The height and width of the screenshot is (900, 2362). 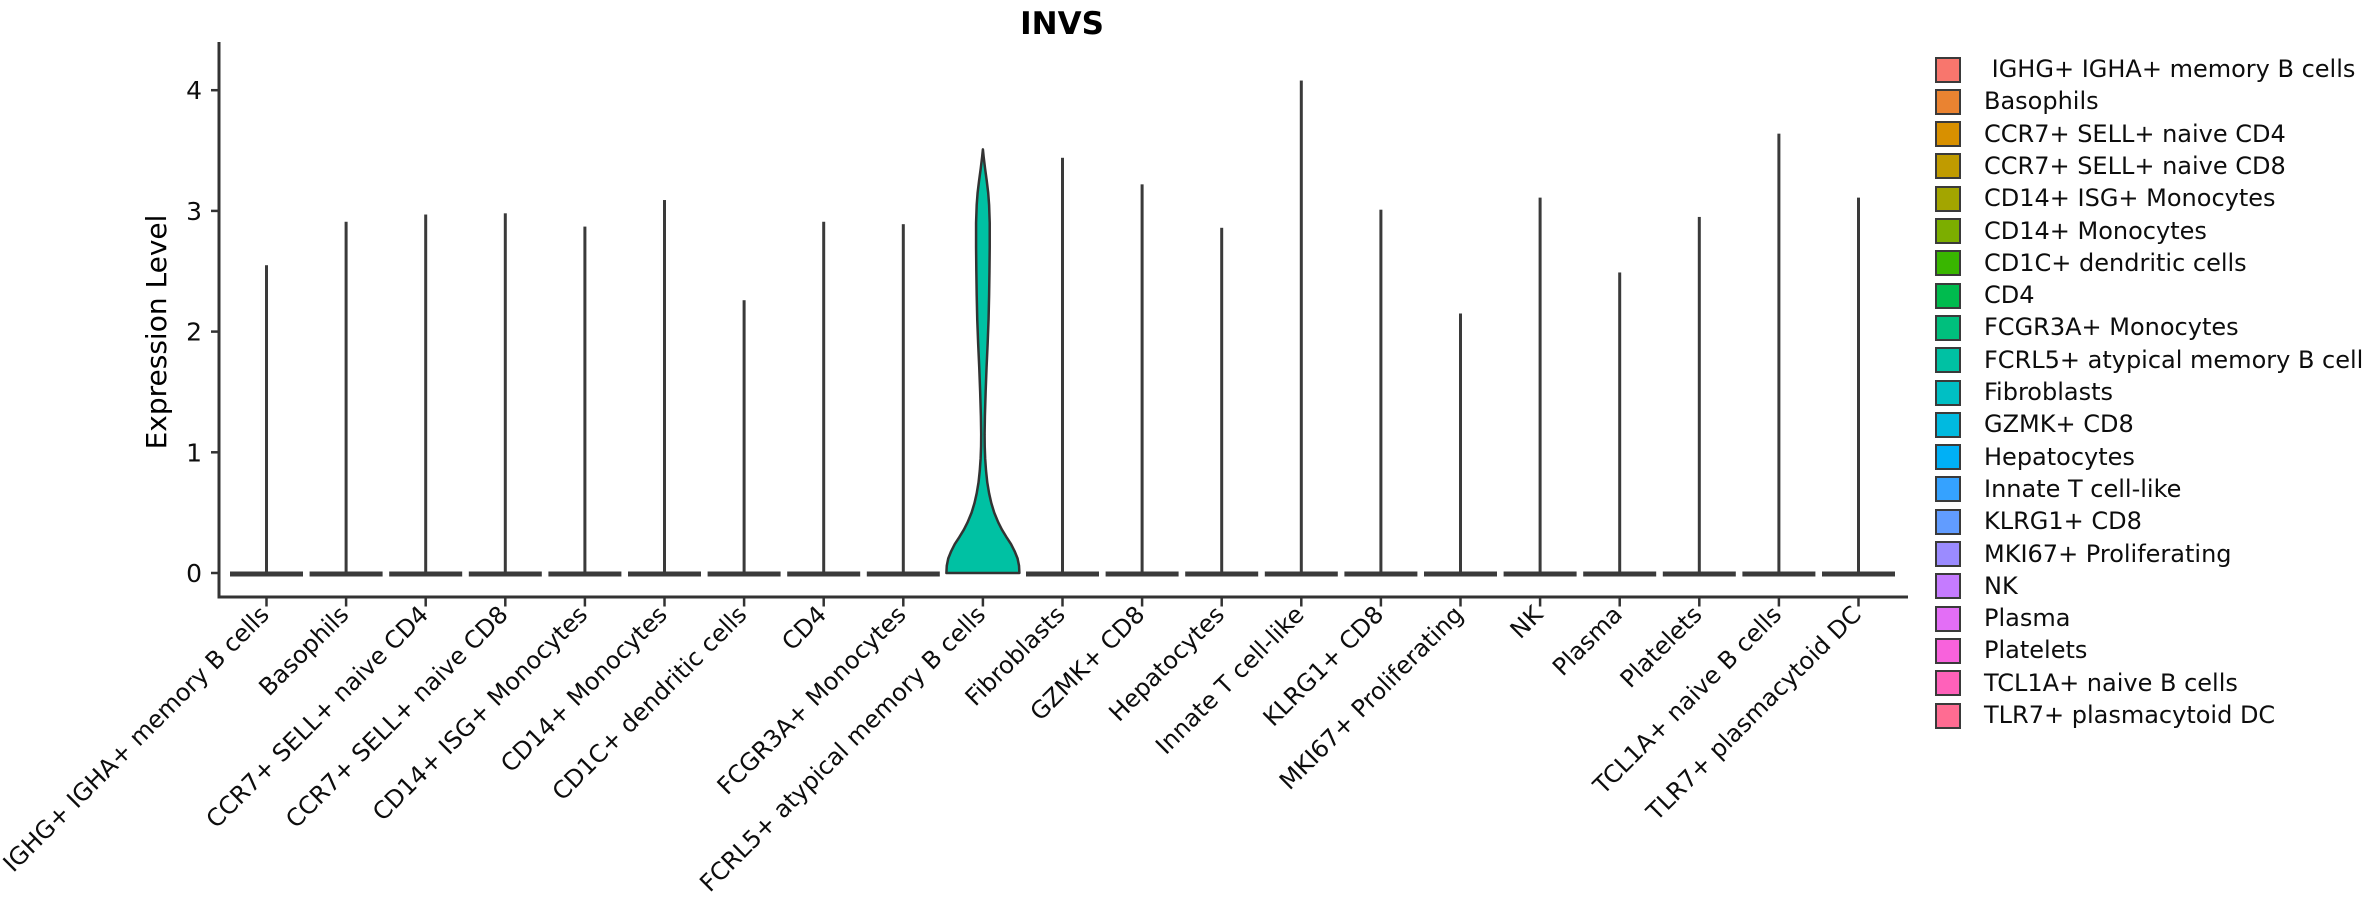 What do you see at coordinates (1587, 640) in the screenshot?
I see `x-category-label: Plasma` at bounding box center [1587, 640].